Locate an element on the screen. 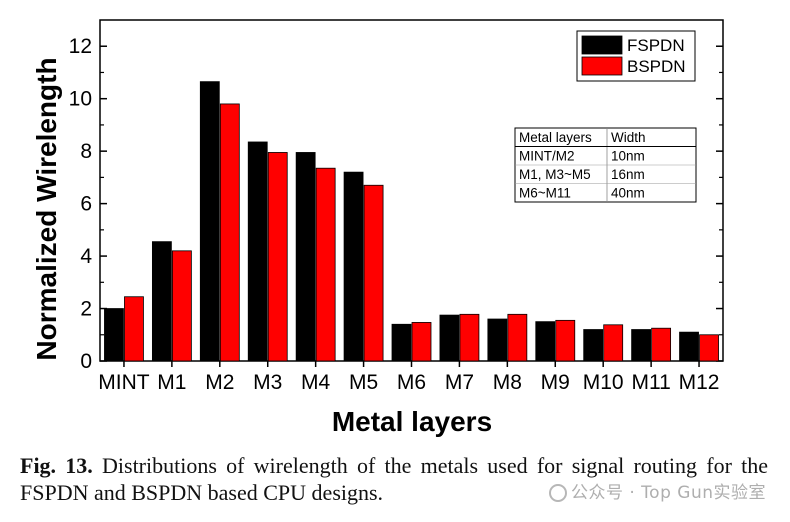 The width and height of the screenshot is (790, 522). x-tick-label: M7 is located at coordinates (459, 382).